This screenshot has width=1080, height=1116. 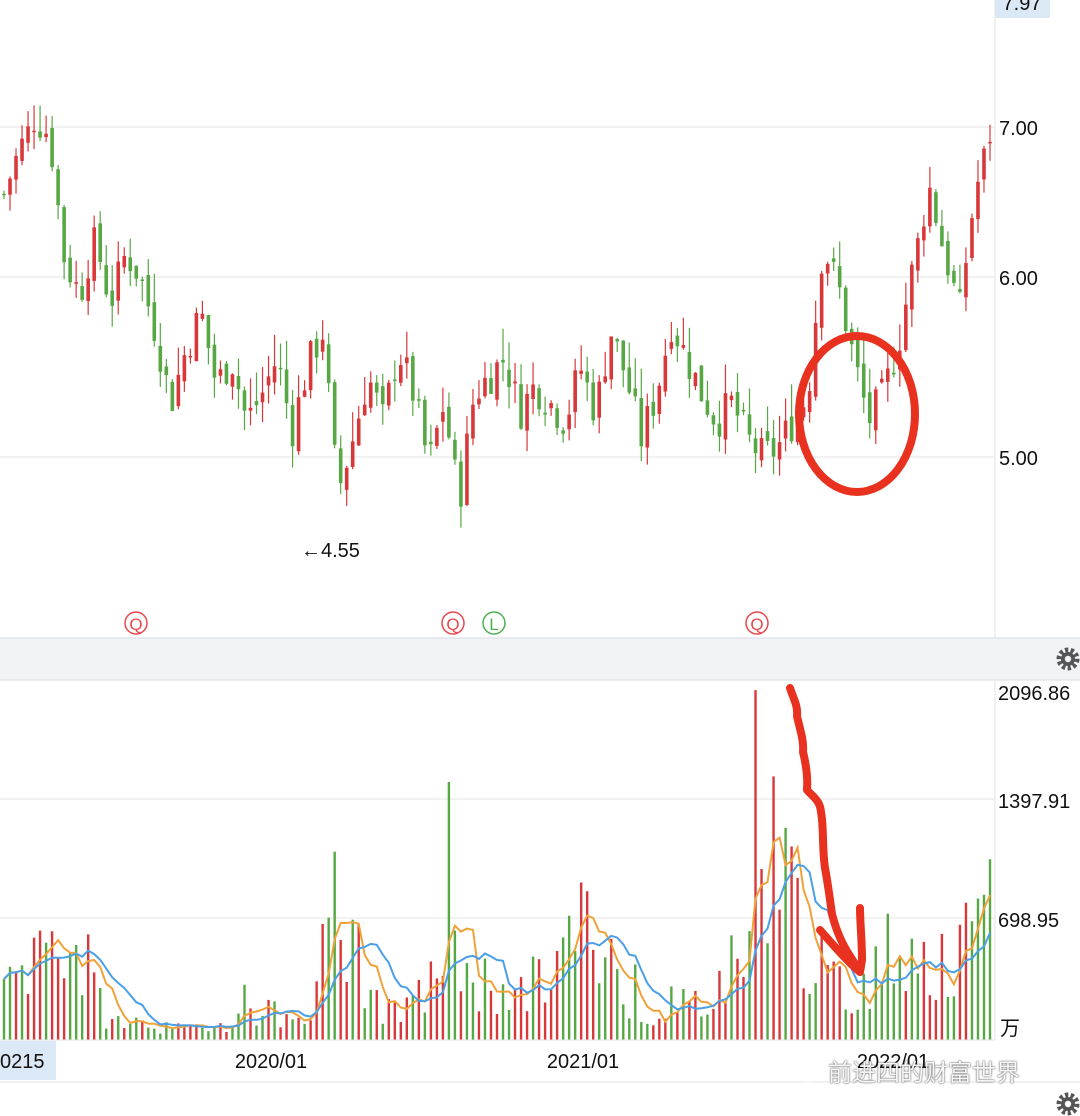 I want to click on x-tick-label: 2020/01, so click(x=271, y=1062).